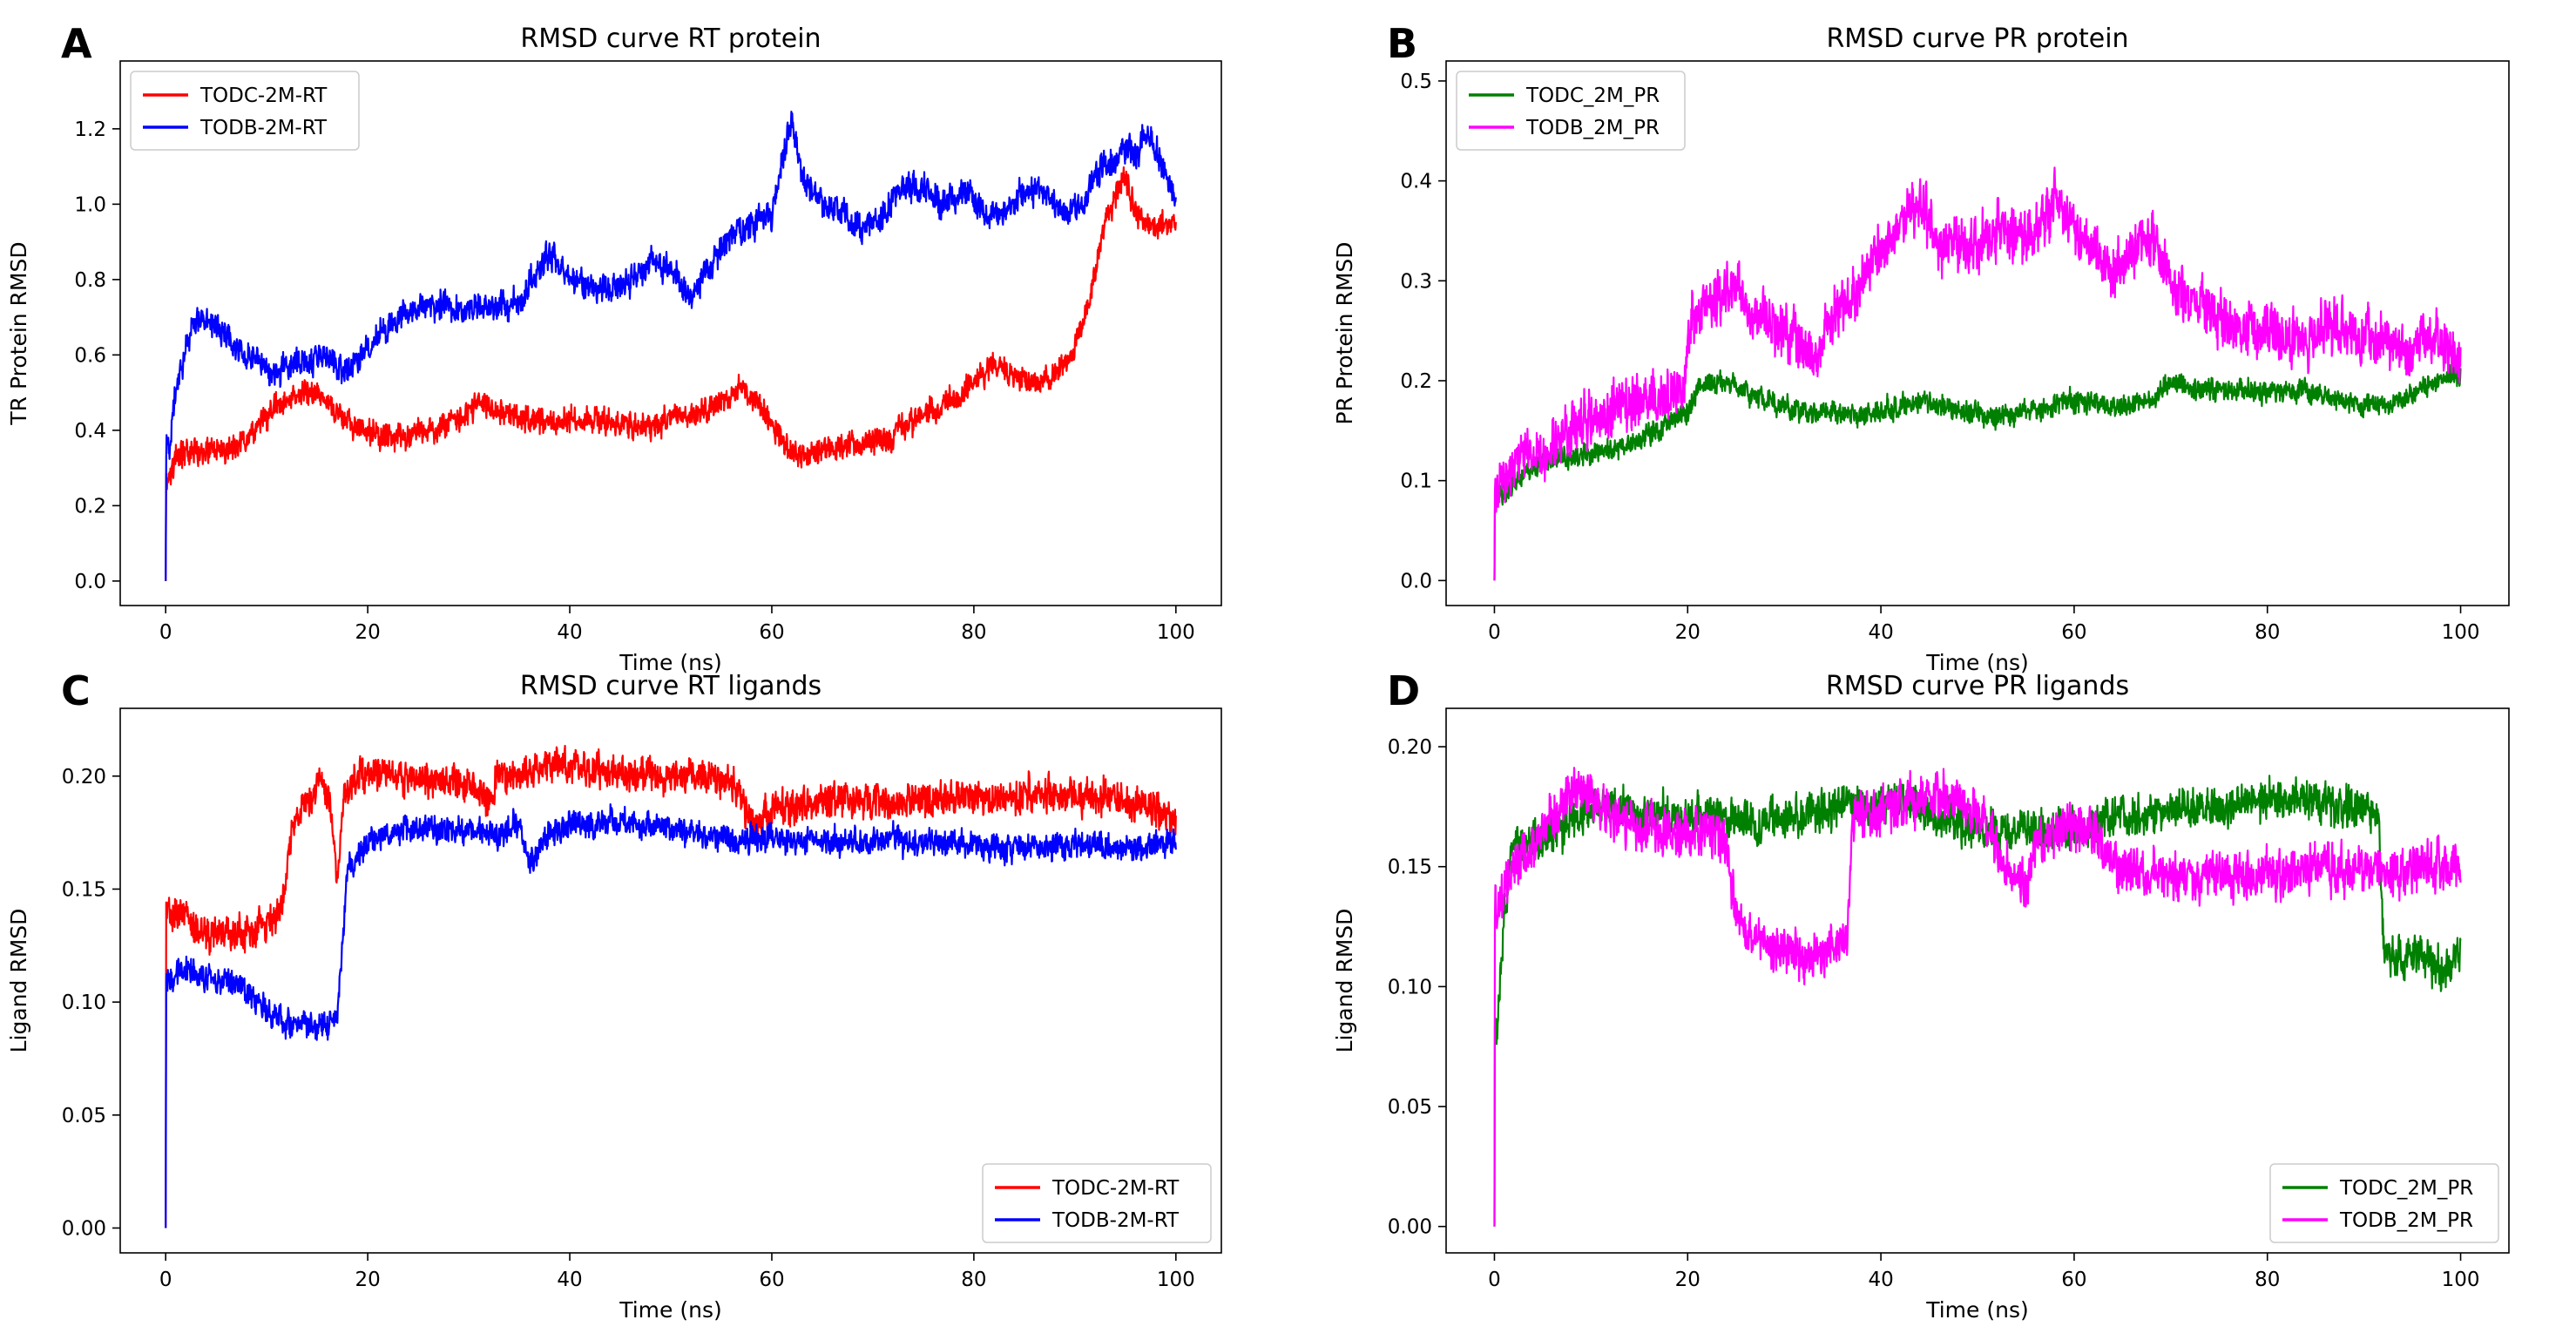  Describe the element at coordinates (90, 280) in the screenshot. I see `y-tick-label: 0.8` at that location.